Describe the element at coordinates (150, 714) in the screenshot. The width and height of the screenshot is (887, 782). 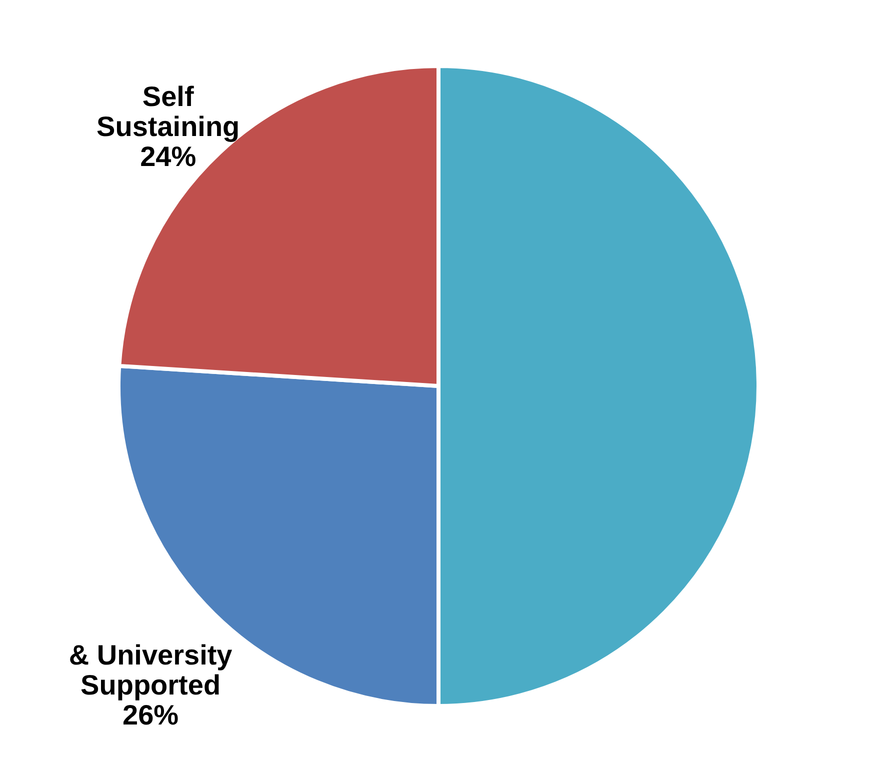
I see `data-label: 26%` at that location.